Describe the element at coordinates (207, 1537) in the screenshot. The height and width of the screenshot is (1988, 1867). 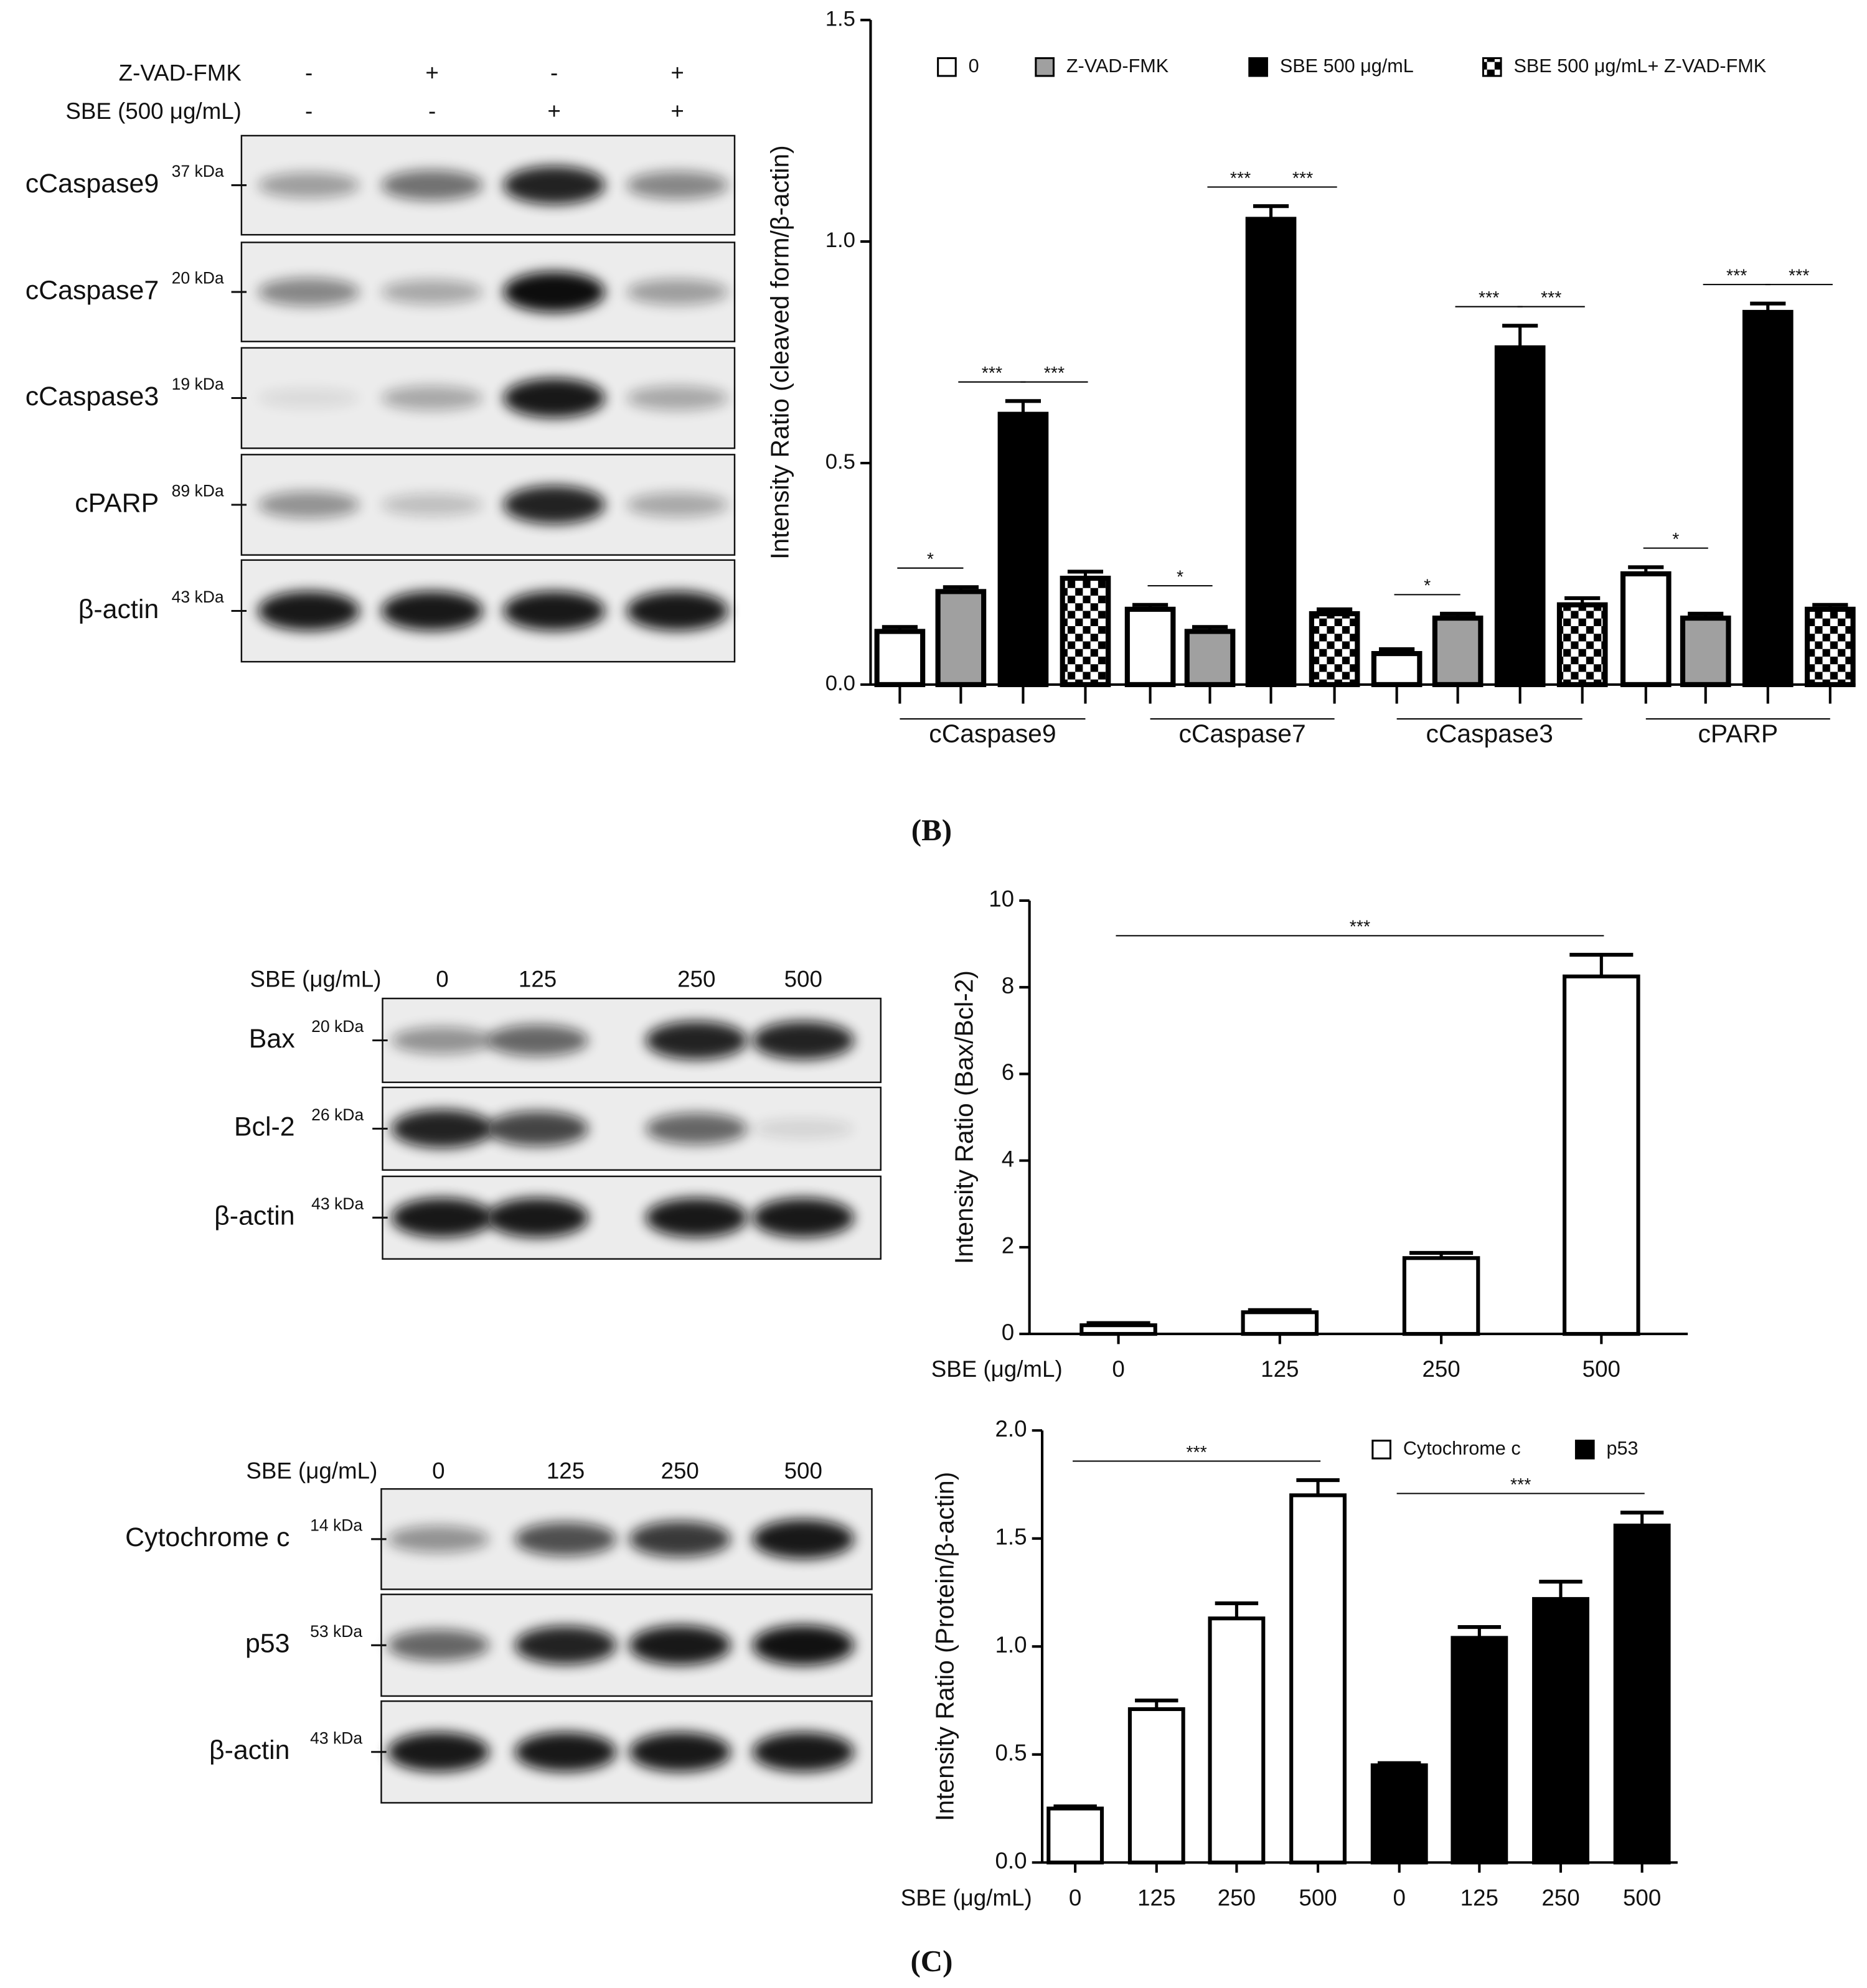
I see `protein-label: Cytochrome c` at that location.